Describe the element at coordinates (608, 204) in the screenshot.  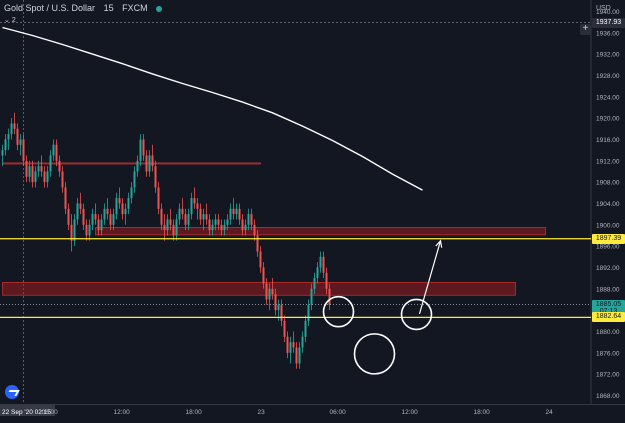
I see `y-tick-label: 1904.00` at that location.